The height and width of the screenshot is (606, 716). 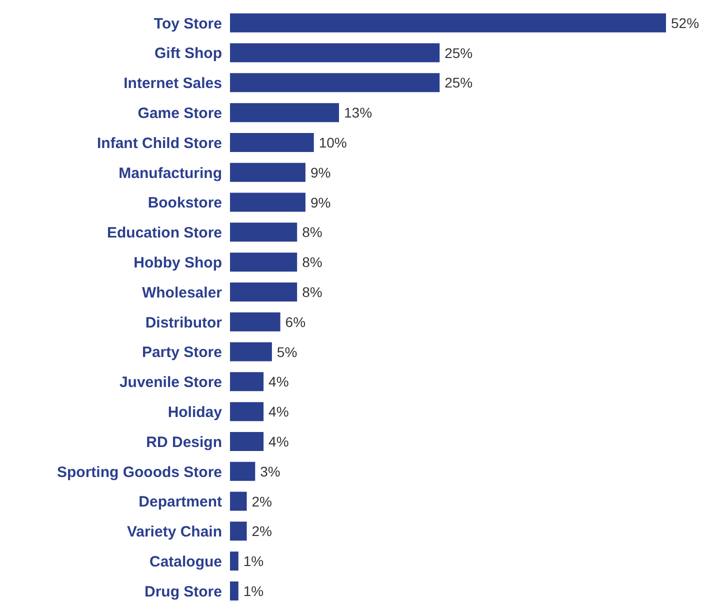 What do you see at coordinates (139, 472) in the screenshot?
I see `y-tick-label: Sporting Gooods Store` at bounding box center [139, 472].